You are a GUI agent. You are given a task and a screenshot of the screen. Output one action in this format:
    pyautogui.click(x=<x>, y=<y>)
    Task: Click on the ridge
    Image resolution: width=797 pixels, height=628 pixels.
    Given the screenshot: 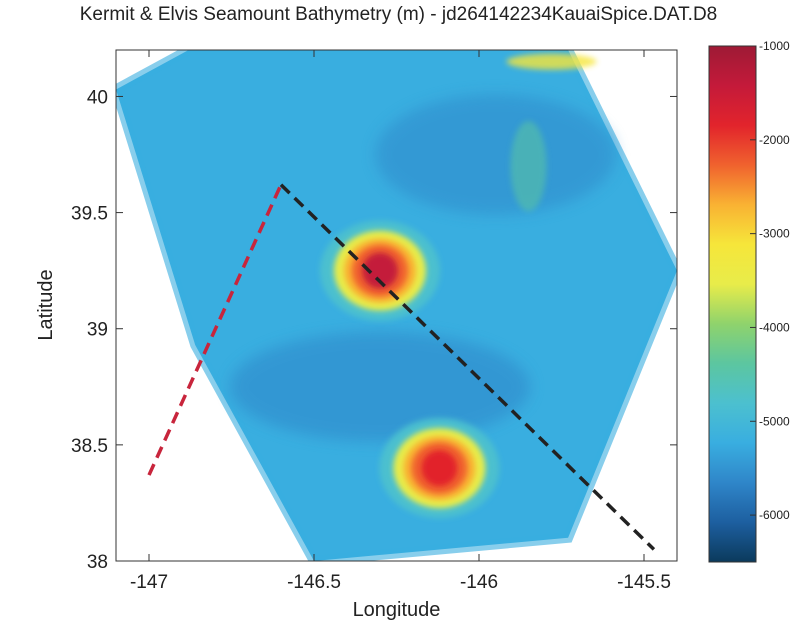 What is the action you would take?
    pyautogui.click(x=528, y=166)
    